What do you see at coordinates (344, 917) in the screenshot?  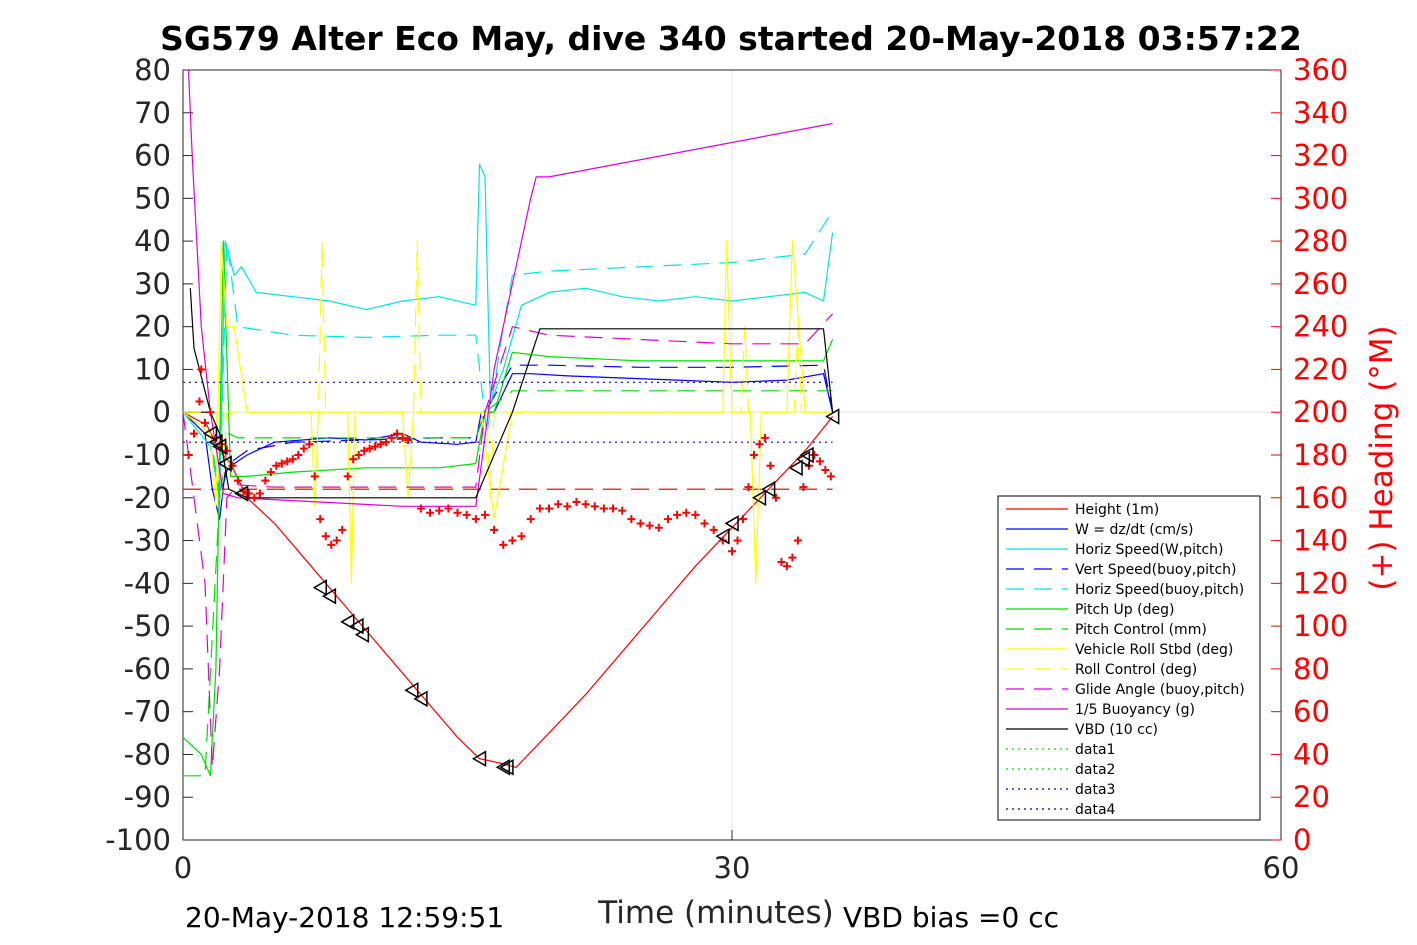 I see `footer-timestamp: 20-May-2018 12:59:51` at bounding box center [344, 917].